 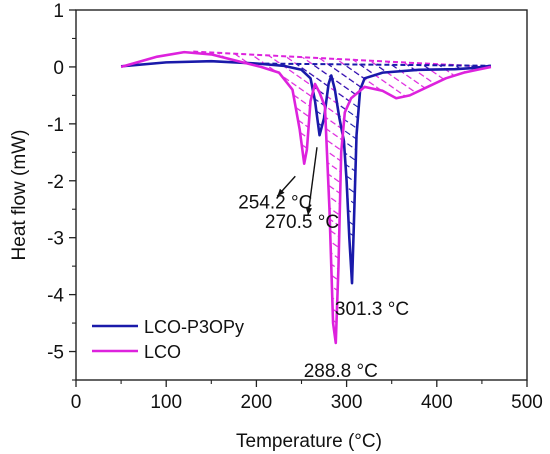 I want to click on y-axis-title: Heat flow (mW), so click(x=19, y=195).